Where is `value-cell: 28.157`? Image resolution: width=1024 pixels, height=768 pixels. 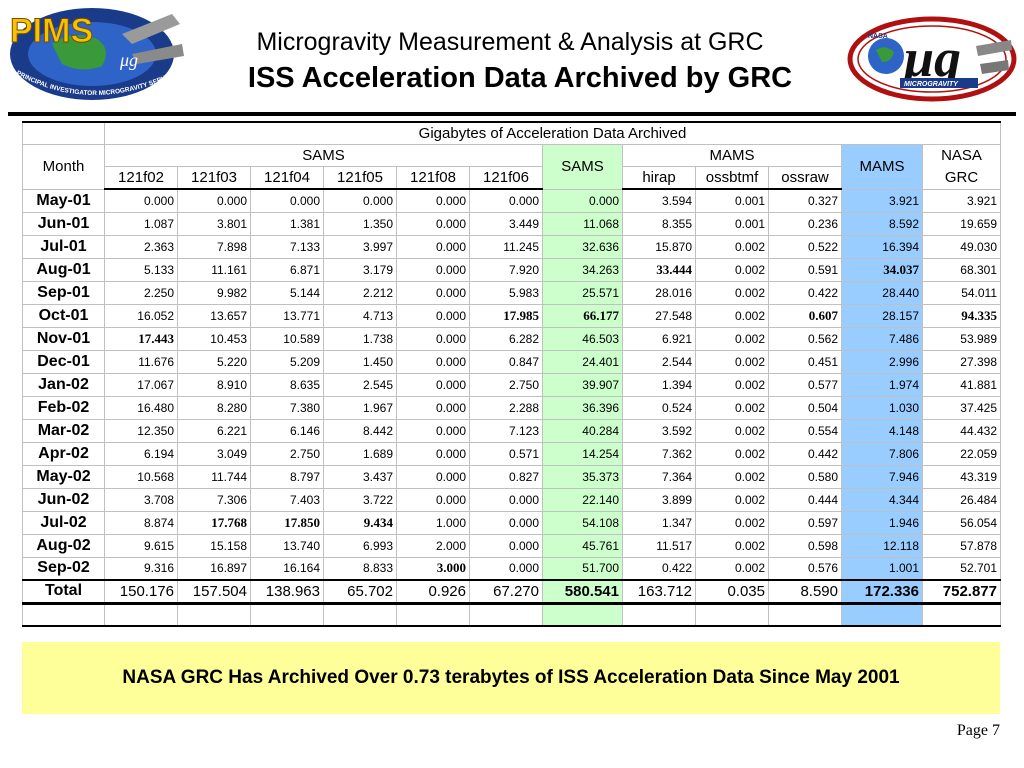
value-cell: 28.157 is located at coordinates (882, 315).